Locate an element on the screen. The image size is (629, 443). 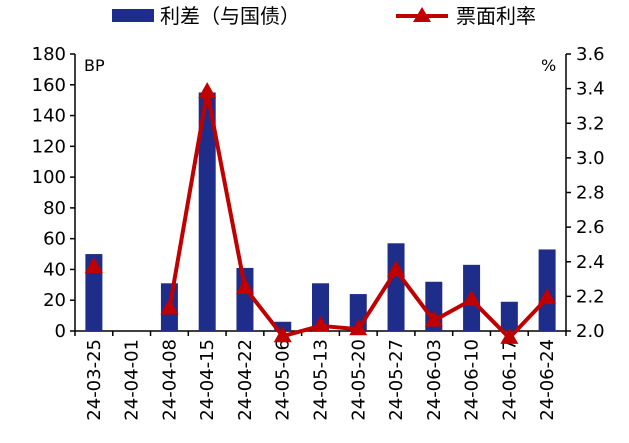
left-tick-label: 60 is located at coordinates (54, 239).